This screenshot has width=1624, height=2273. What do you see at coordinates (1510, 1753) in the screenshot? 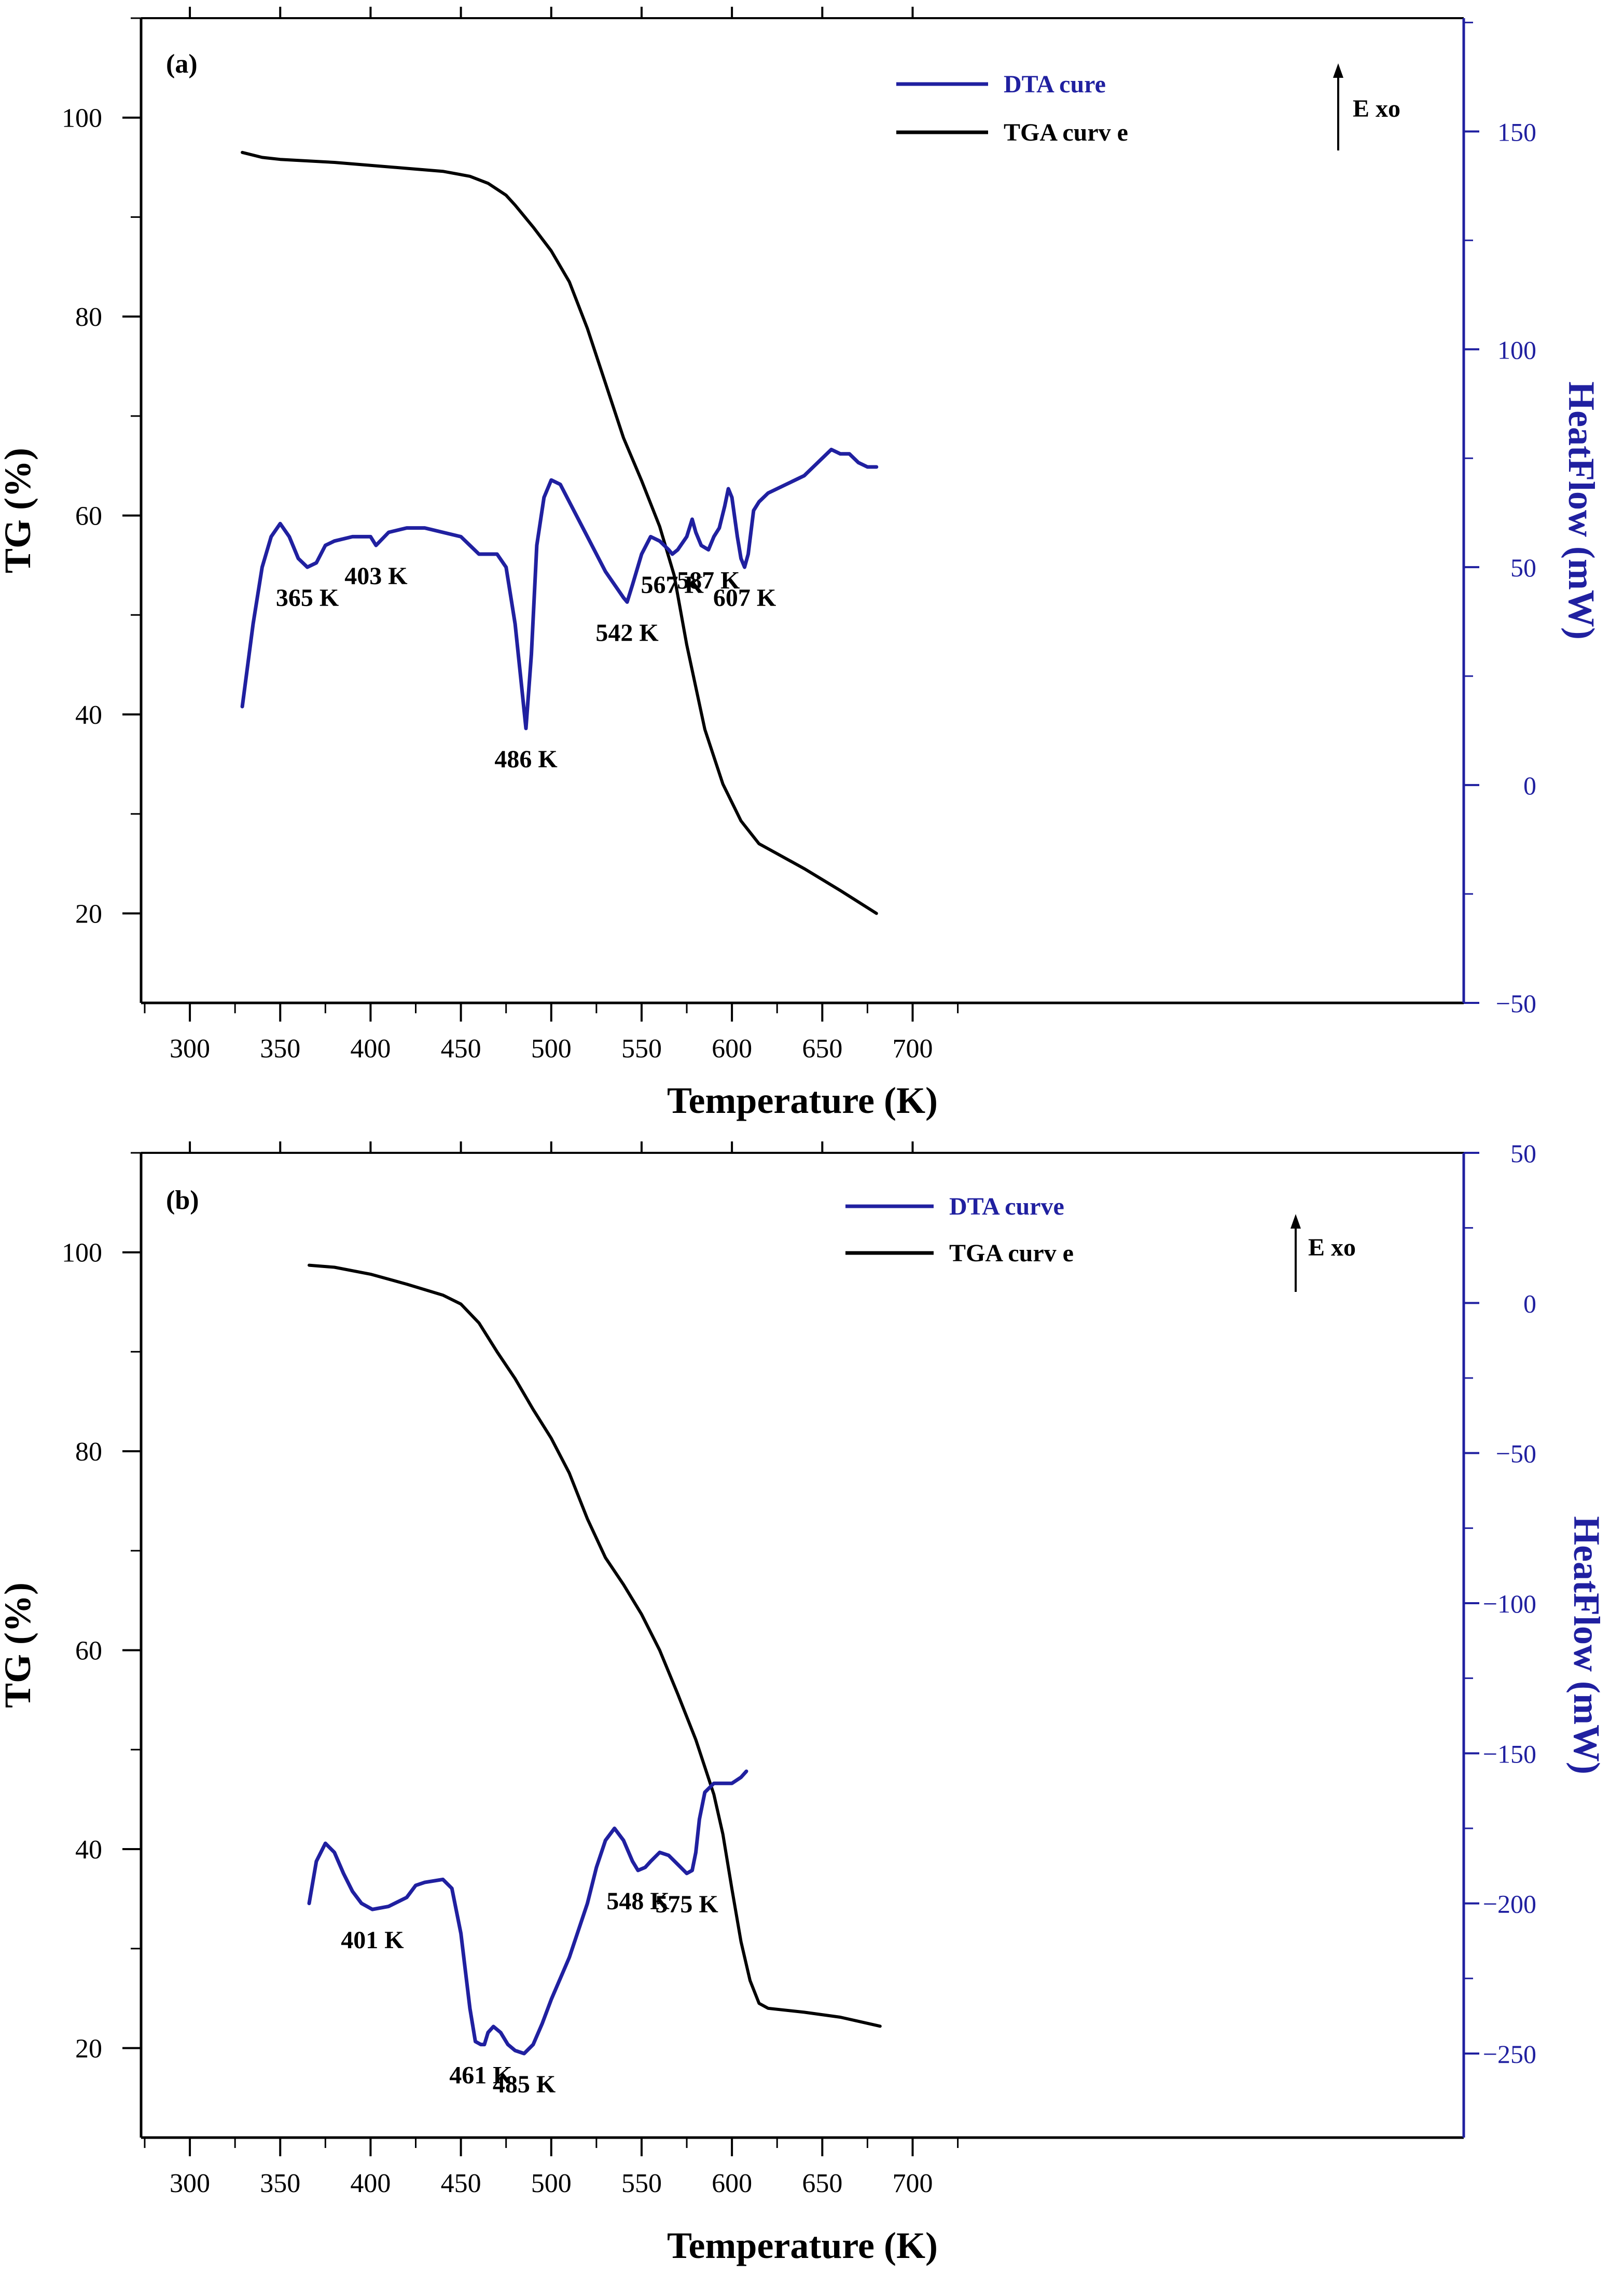
I see `y-right-tick-label: −150` at bounding box center [1510, 1753].